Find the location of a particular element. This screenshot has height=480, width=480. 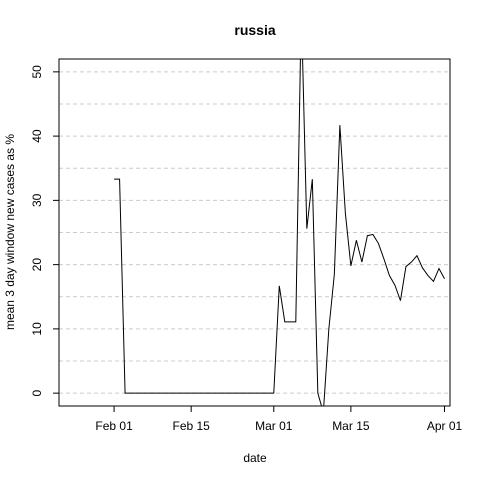

x-tick-label: Apr 01 is located at coordinates (445, 426).